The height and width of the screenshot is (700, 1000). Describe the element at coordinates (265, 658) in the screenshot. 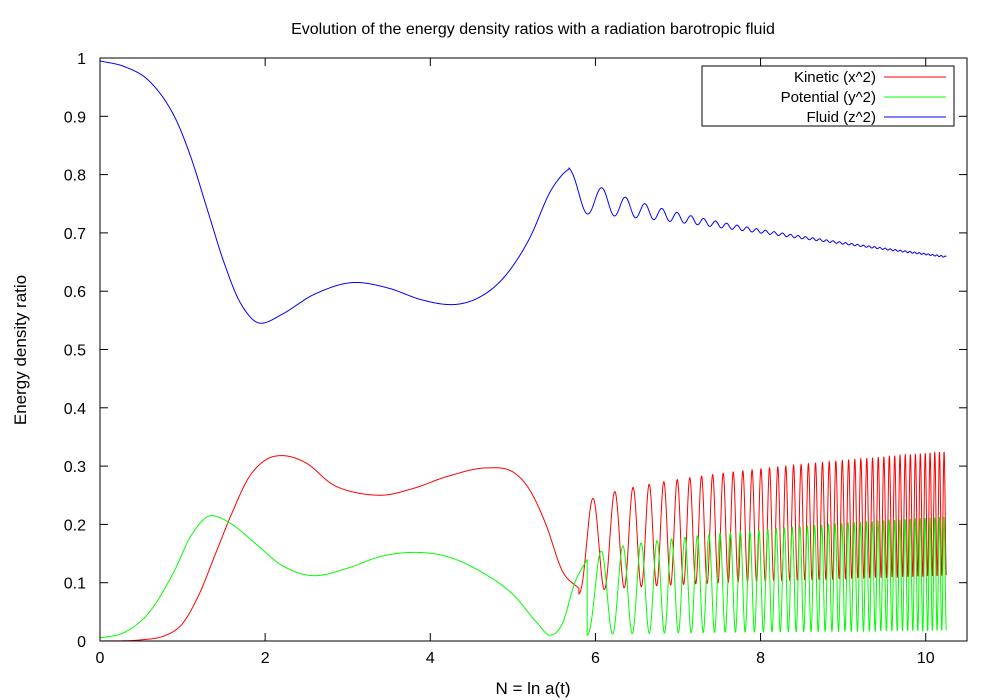

I see `x-tick-label: 2` at that location.